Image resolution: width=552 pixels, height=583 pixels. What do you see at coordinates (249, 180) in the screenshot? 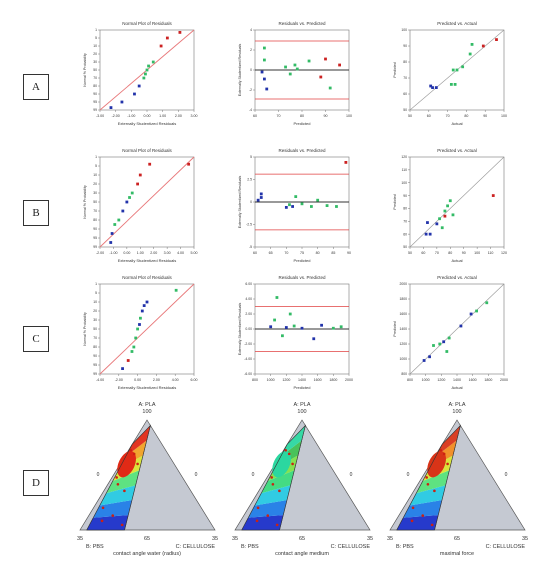
I see `y-tick-label: 2.5` at bounding box center [249, 180].